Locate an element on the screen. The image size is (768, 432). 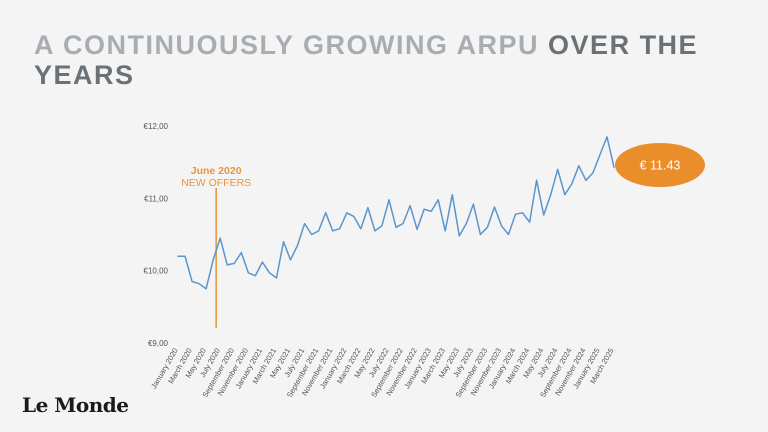
value-callout-bubble is located at coordinates (660, 165).